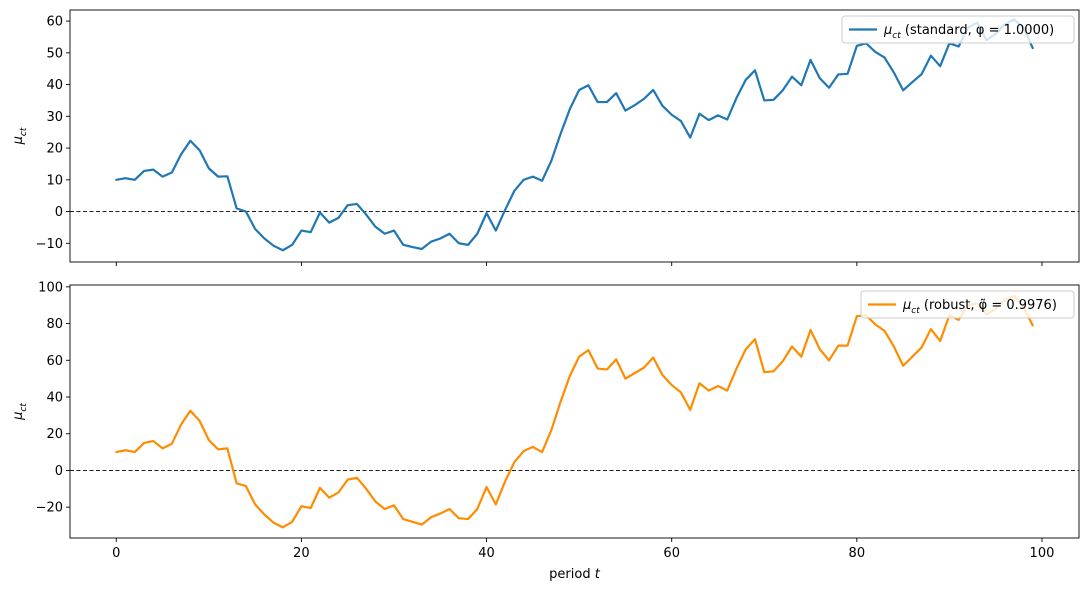 Image resolution: width=1089 pixels, height=594 pixels. What do you see at coordinates (575, 574) in the screenshot?
I see `x-axis-label: period t` at bounding box center [575, 574].